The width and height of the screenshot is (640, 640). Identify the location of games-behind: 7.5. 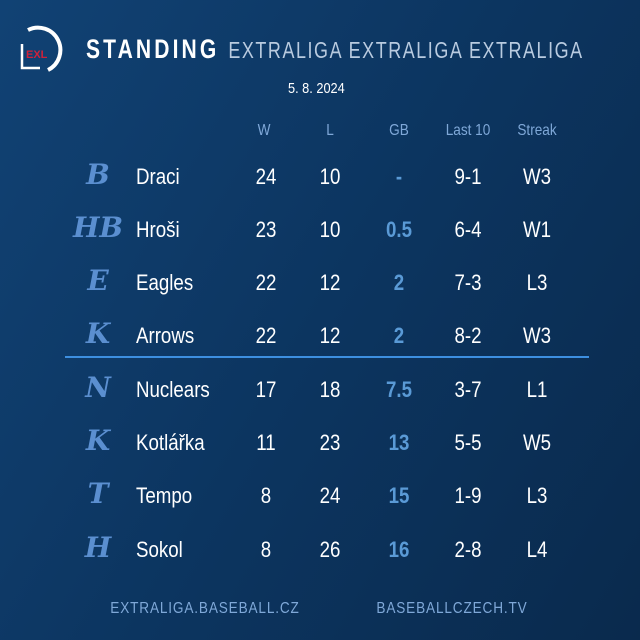
(399, 389).